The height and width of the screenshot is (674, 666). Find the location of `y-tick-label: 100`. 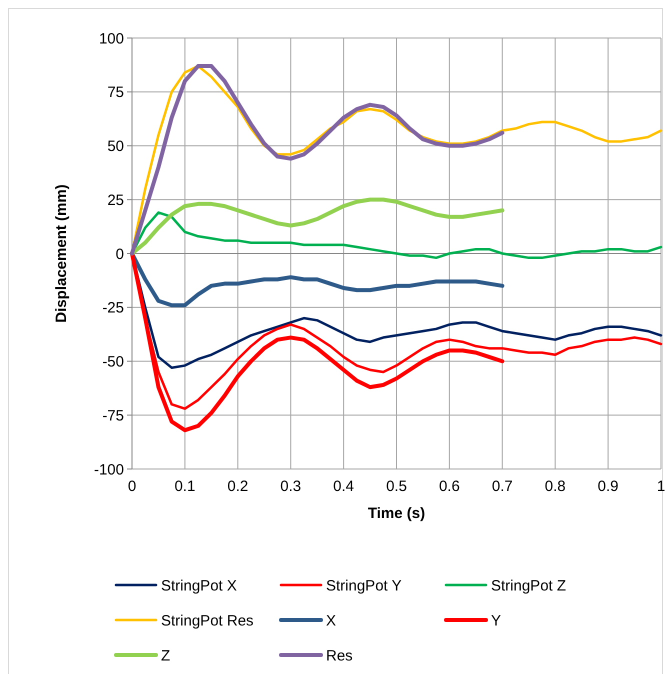

y-tick-label: 100 is located at coordinates (111, 39).